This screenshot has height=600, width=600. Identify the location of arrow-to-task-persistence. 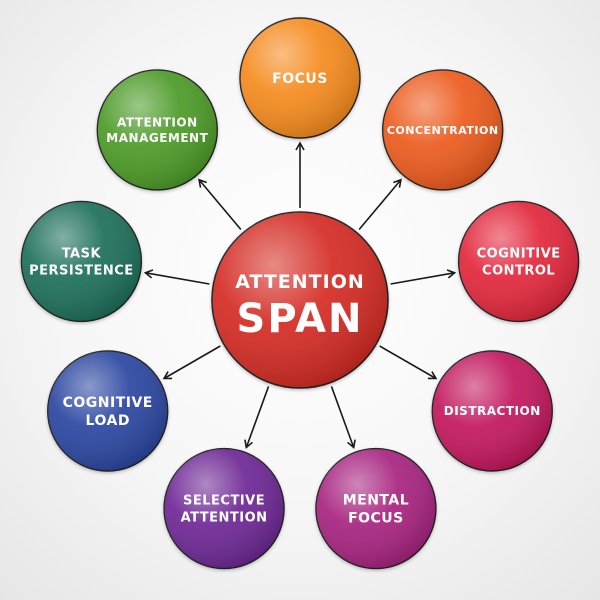
(176, 277).